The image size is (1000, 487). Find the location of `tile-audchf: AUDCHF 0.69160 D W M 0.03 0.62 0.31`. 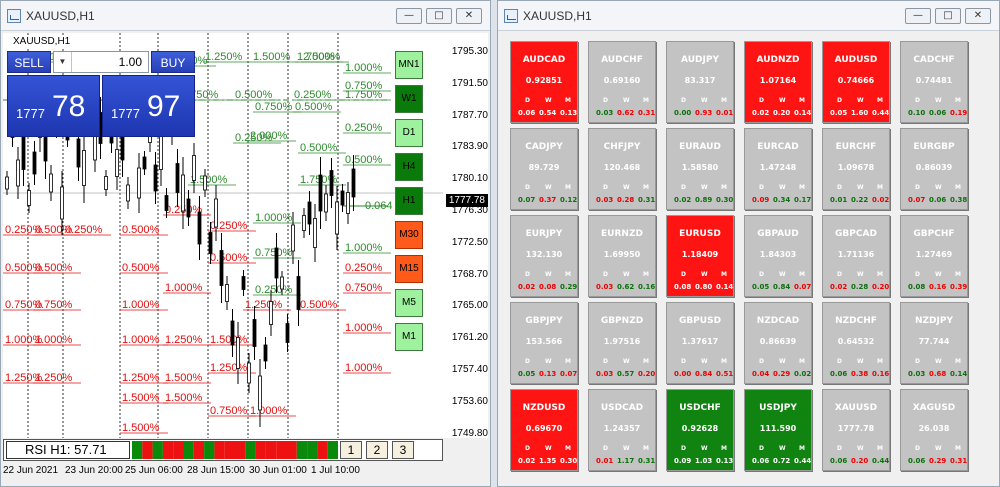

tile-audchf: AUDCHF 0.69160 D W M 0.03 0.62 0.31 is located at coordinates (622, 82).